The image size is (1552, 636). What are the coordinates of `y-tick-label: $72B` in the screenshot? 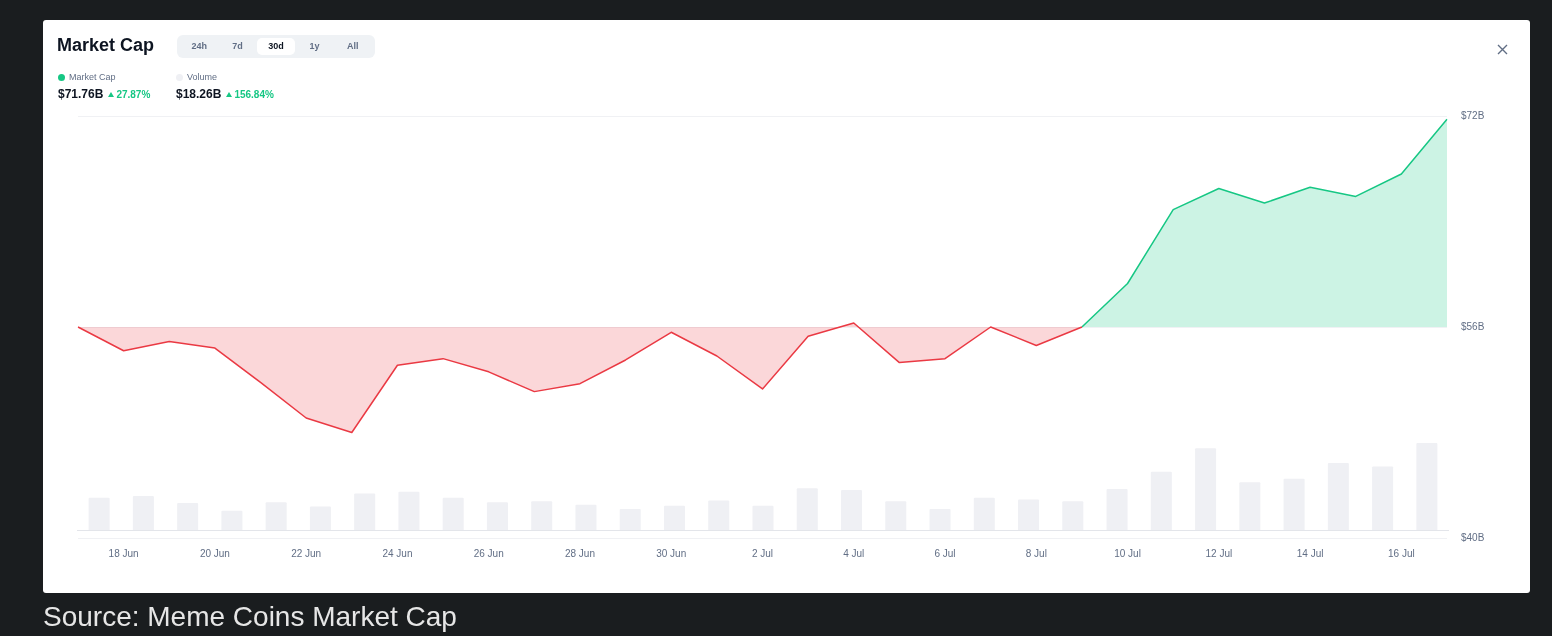 It's located at (1473, 115).